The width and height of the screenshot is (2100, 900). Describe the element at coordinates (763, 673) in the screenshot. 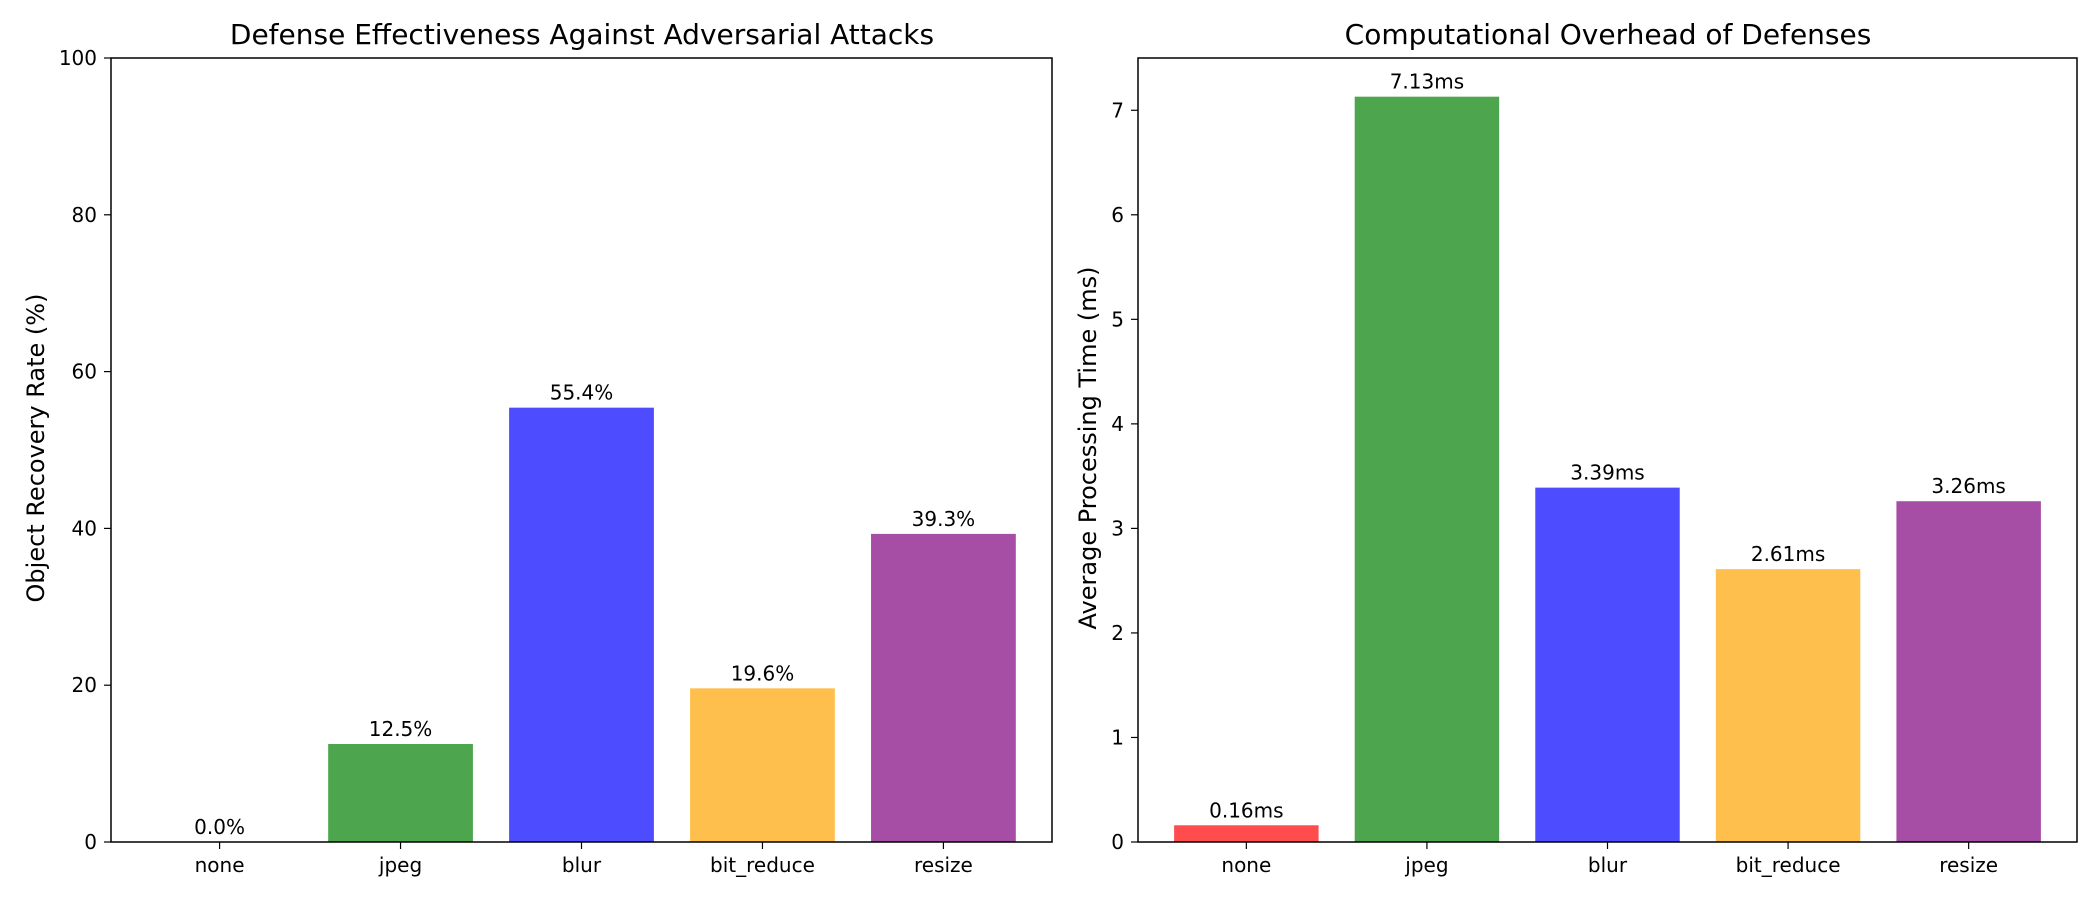

I see `bar-value-label: 19.6%` at that location.